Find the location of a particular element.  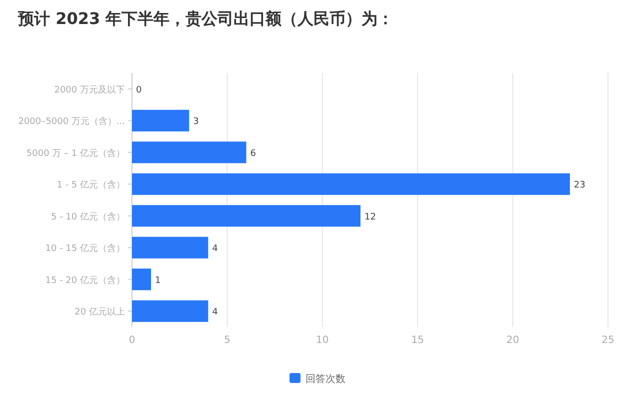

y-tick-label: 2000 万元及以下 is located at coordinates (89, 90).